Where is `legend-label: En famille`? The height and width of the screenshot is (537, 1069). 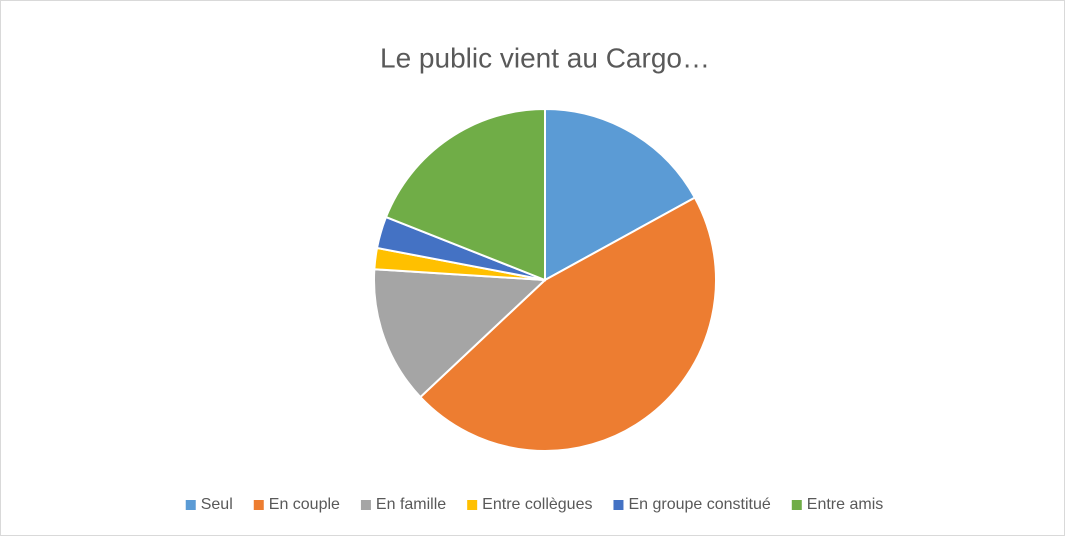 legend-label: En famille is located at coordinates (411, 504).